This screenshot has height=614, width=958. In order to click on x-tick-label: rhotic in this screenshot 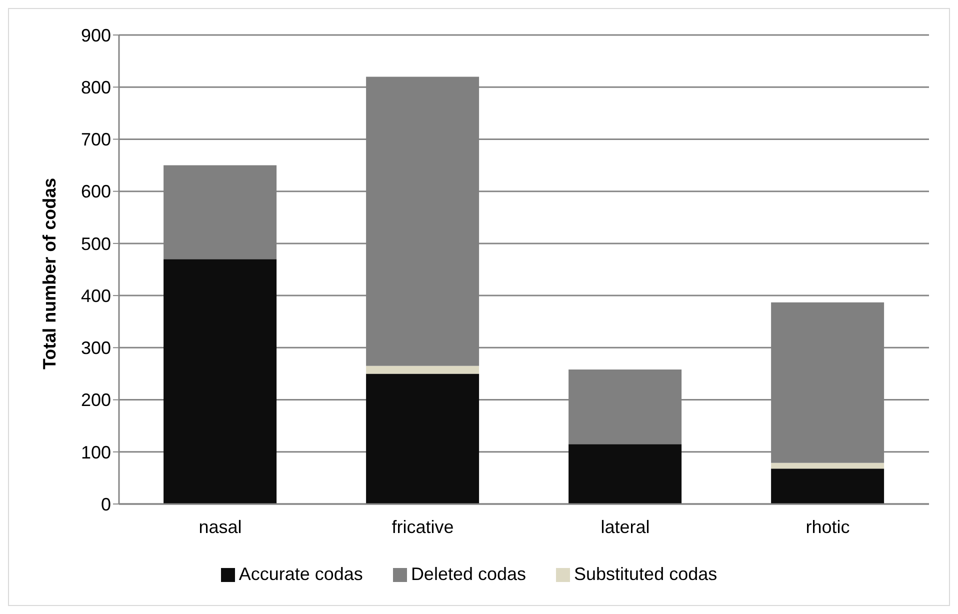, I will do `click(828, 526)`.